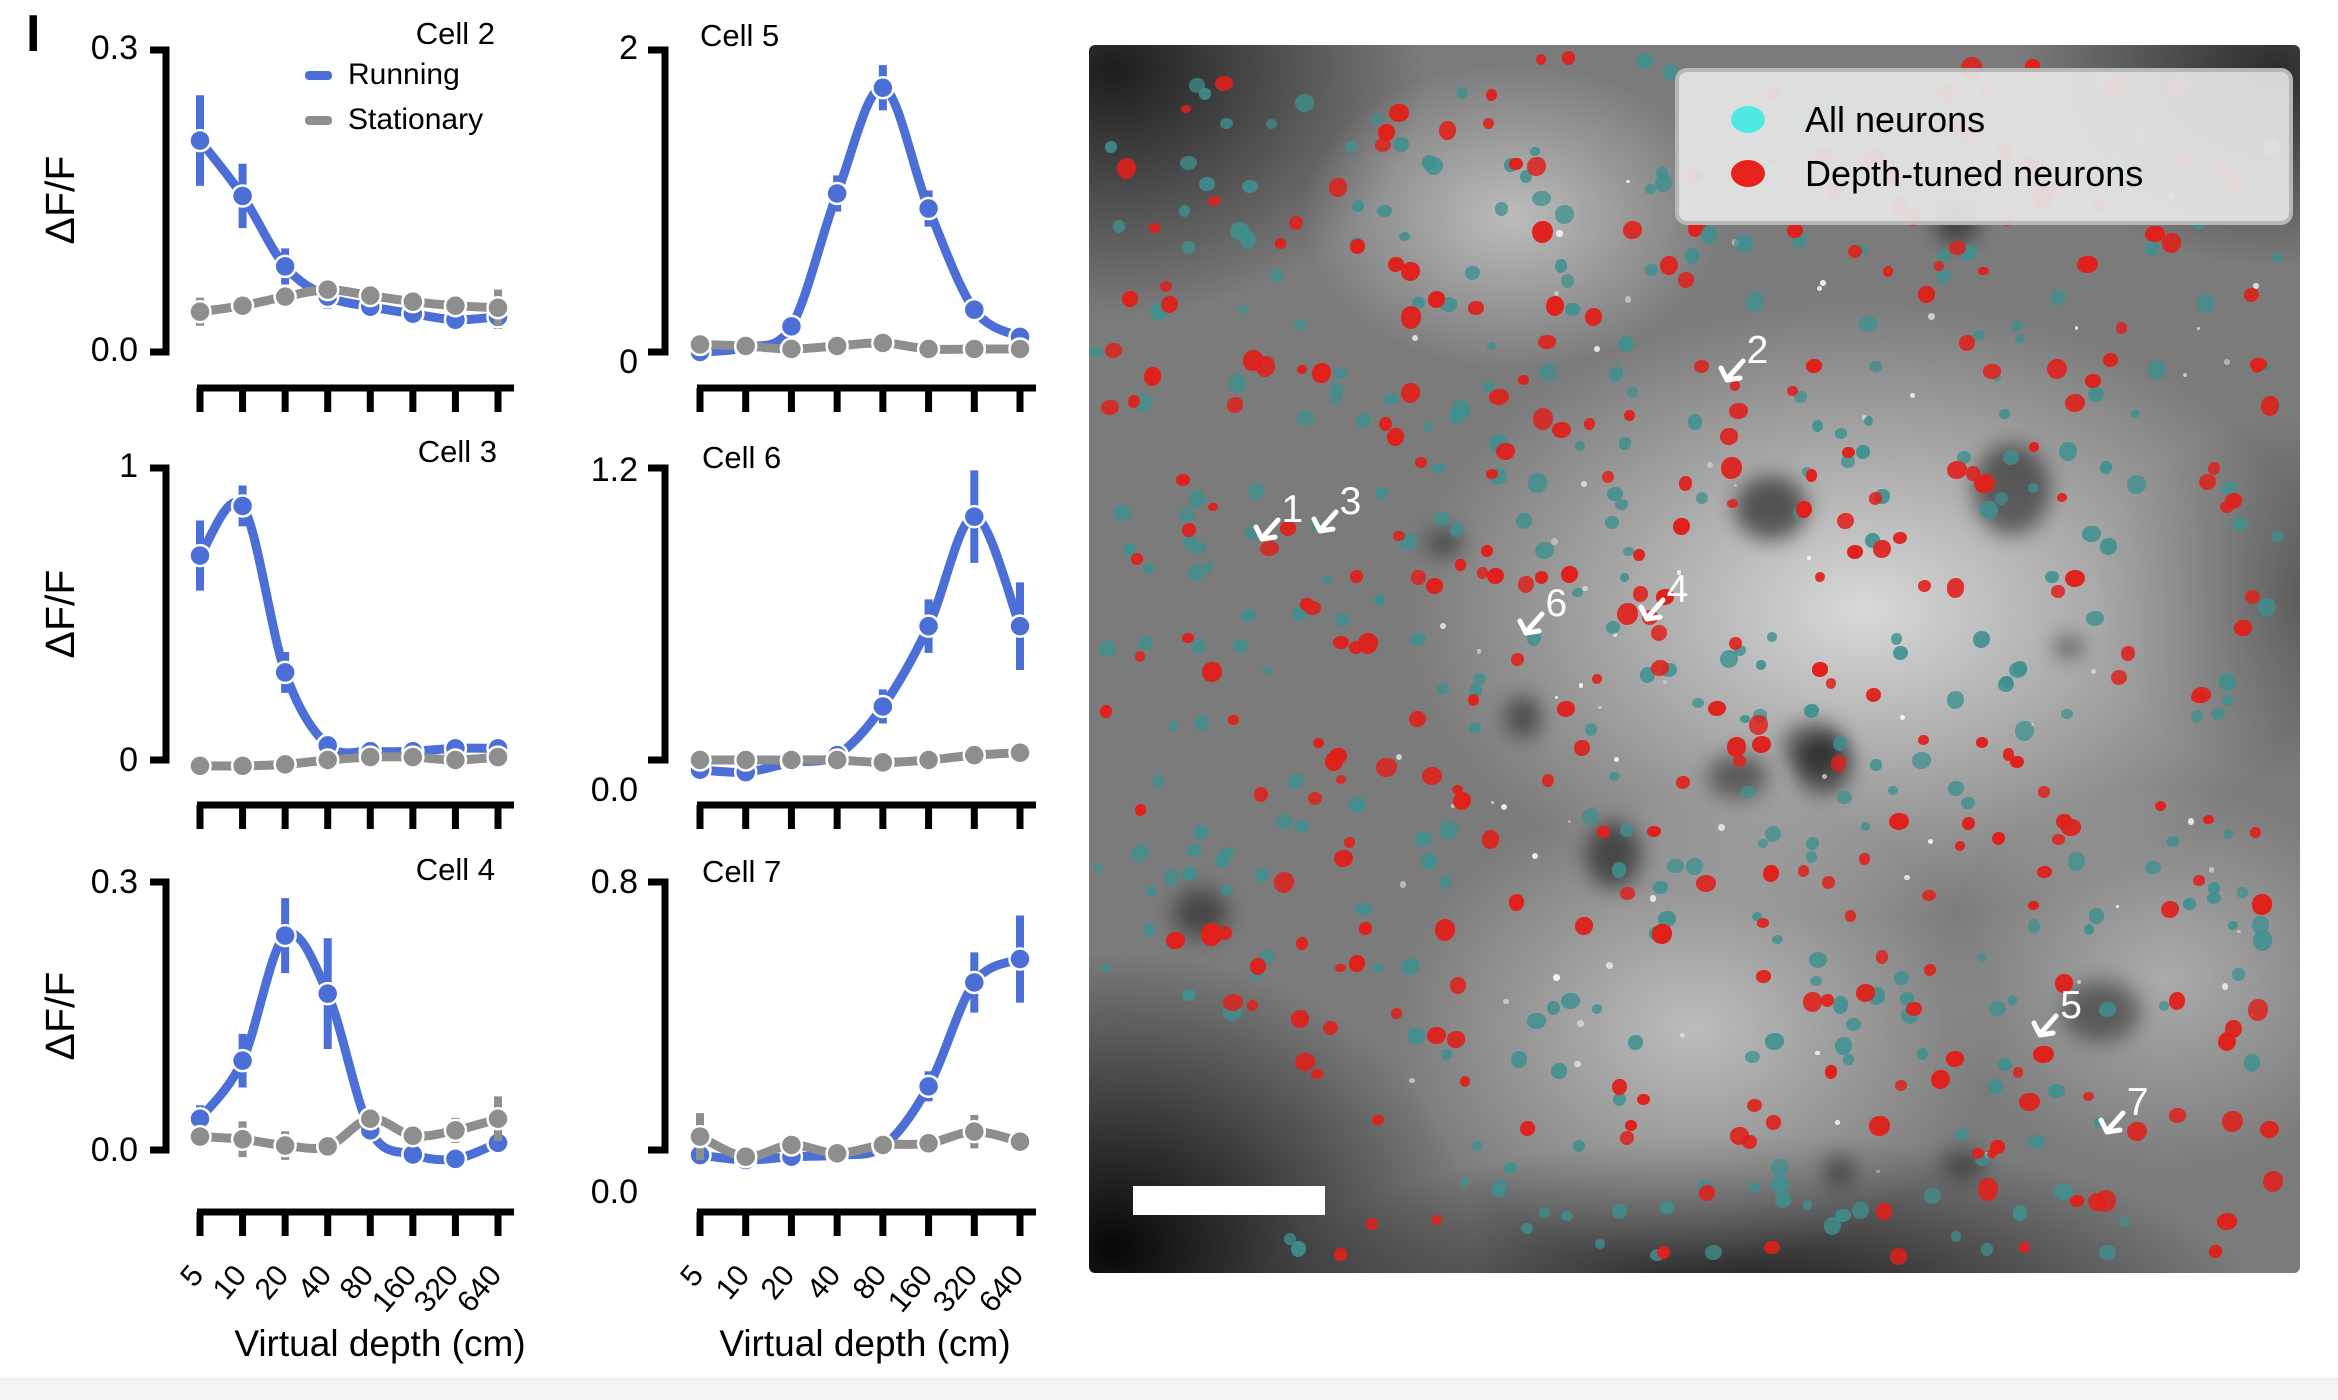 This screenshot has width=2338, height=1400. I want to click on depth-tuned-label: Depth-tuned neurons, so click(1974, 173).